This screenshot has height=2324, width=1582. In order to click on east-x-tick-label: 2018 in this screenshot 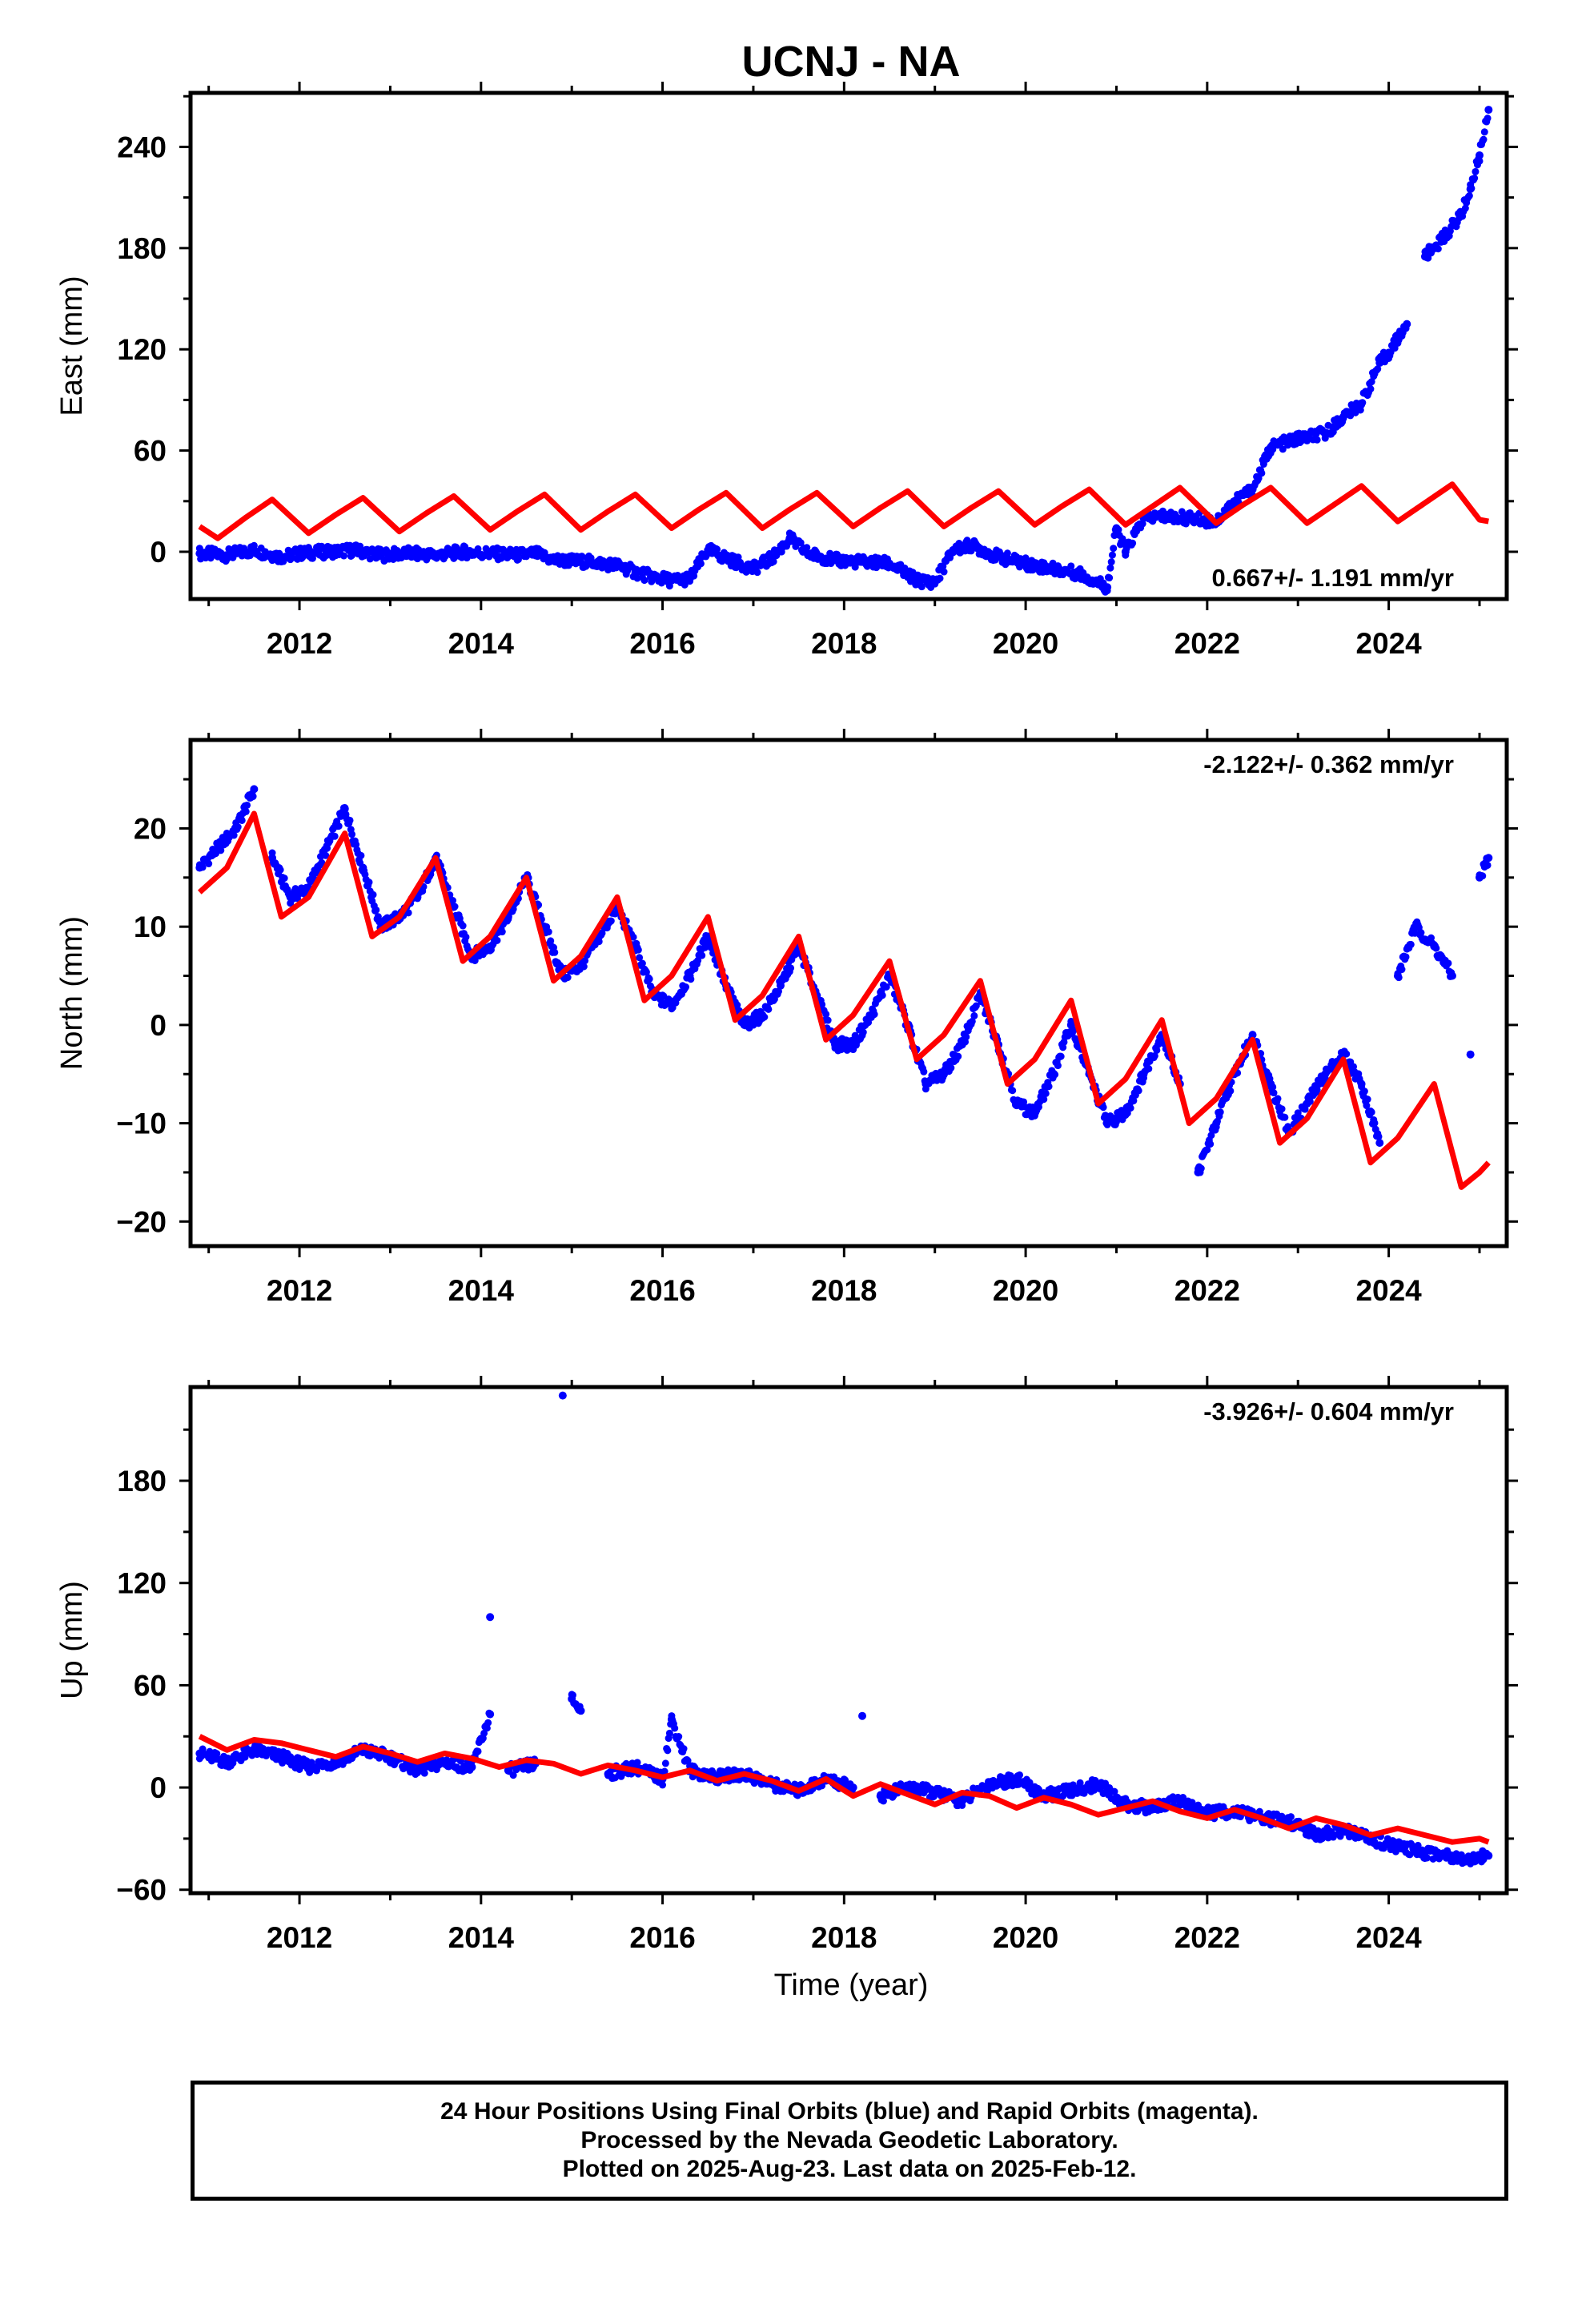, I will do `click(844, 644)`.